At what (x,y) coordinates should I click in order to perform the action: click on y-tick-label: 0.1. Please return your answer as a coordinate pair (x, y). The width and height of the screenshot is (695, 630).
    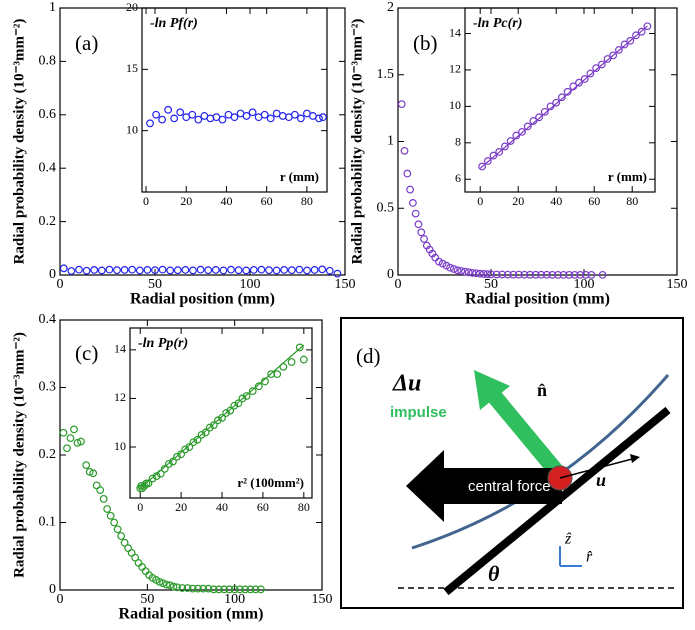
    Looking at the image, I should click on (48, 522).